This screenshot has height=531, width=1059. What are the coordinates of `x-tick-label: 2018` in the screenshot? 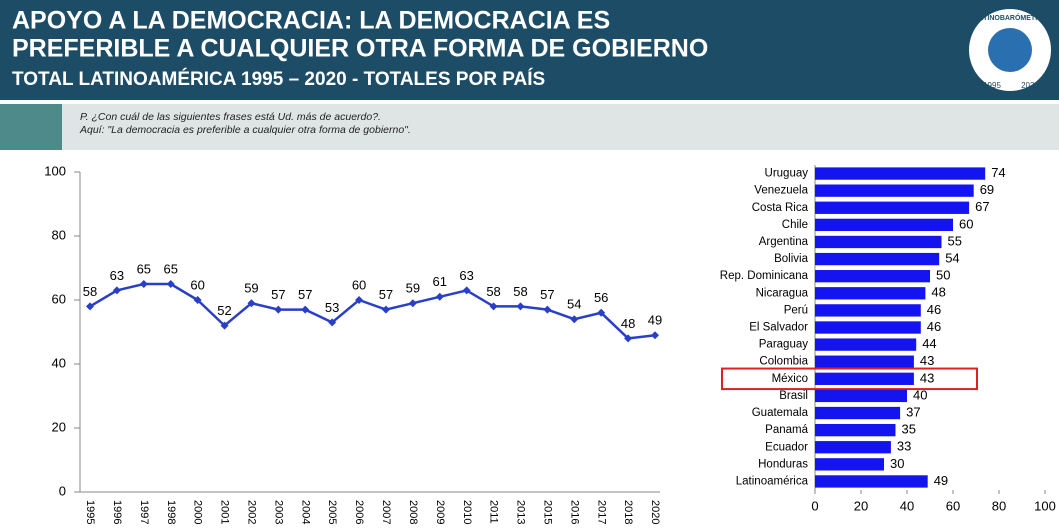 It's located at (628, 512).